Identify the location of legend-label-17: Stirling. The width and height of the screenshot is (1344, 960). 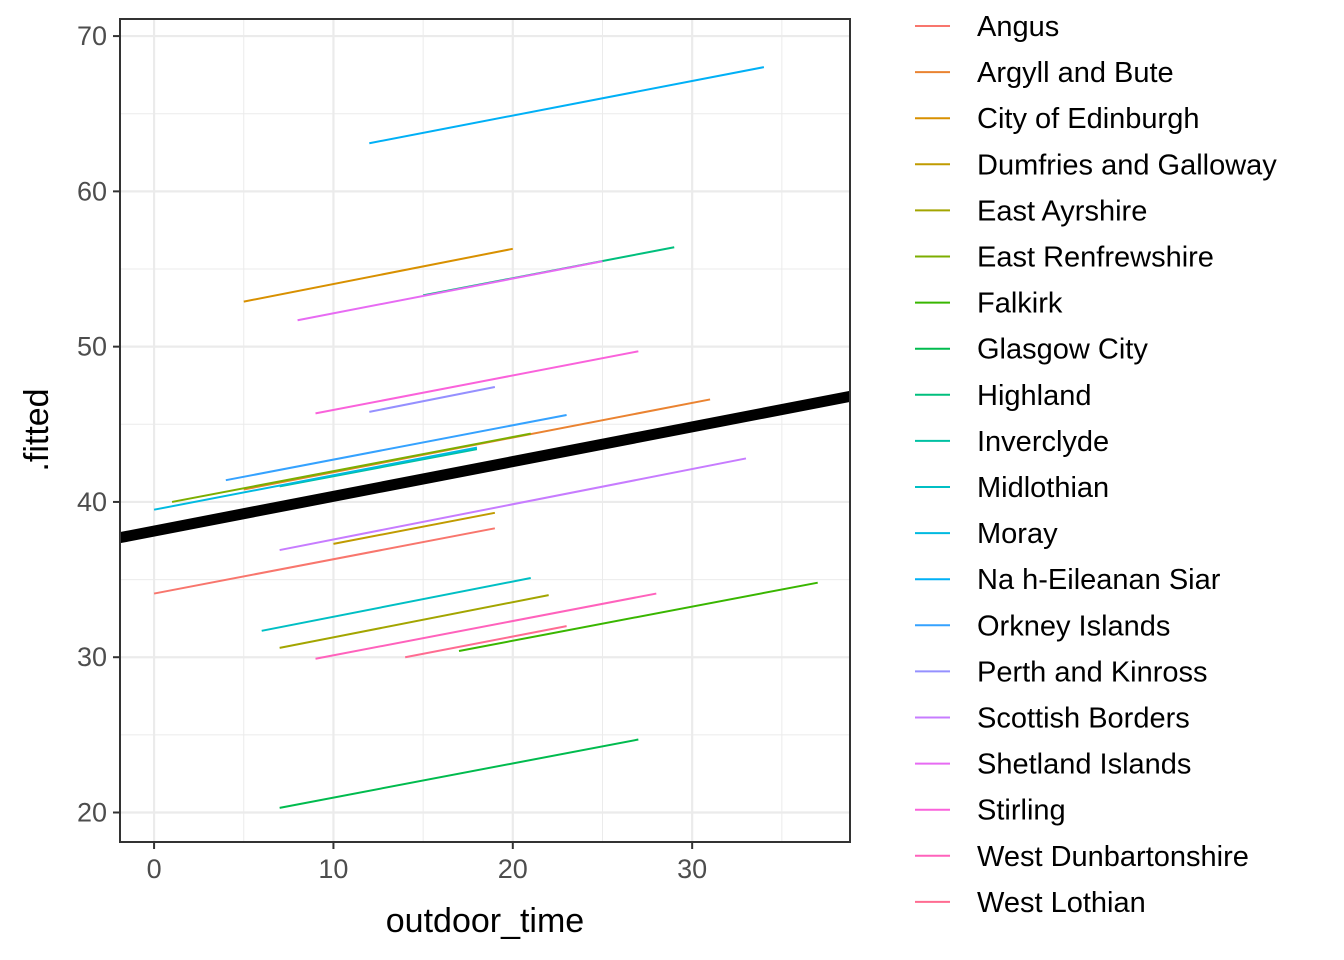
(1021, 811).